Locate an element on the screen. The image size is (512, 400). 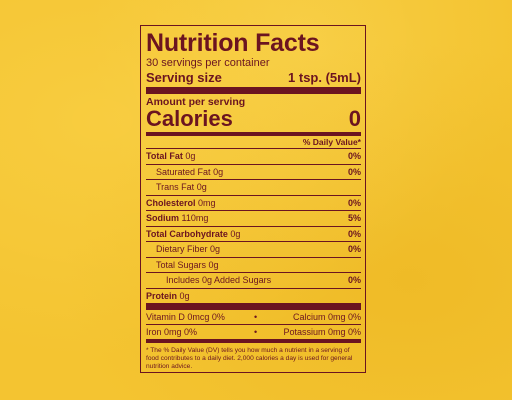
nutrient-name: Total Carbohydrate is located at coordinates (187, 233).